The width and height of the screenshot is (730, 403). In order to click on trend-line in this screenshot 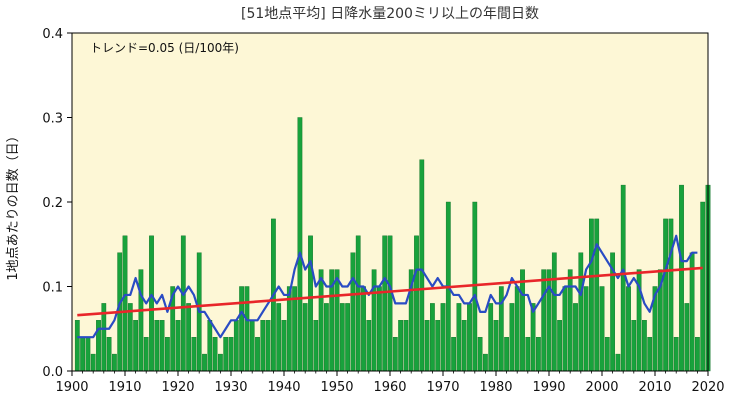, I will do `click(390, 291)`.